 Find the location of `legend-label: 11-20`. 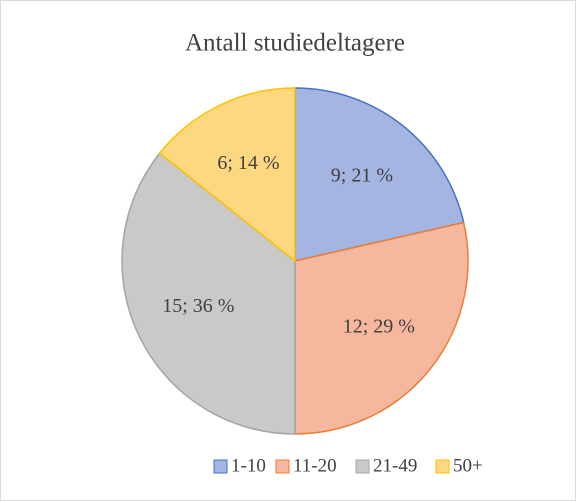

legend-label: 11-20 is located at coordinates (315, 465).